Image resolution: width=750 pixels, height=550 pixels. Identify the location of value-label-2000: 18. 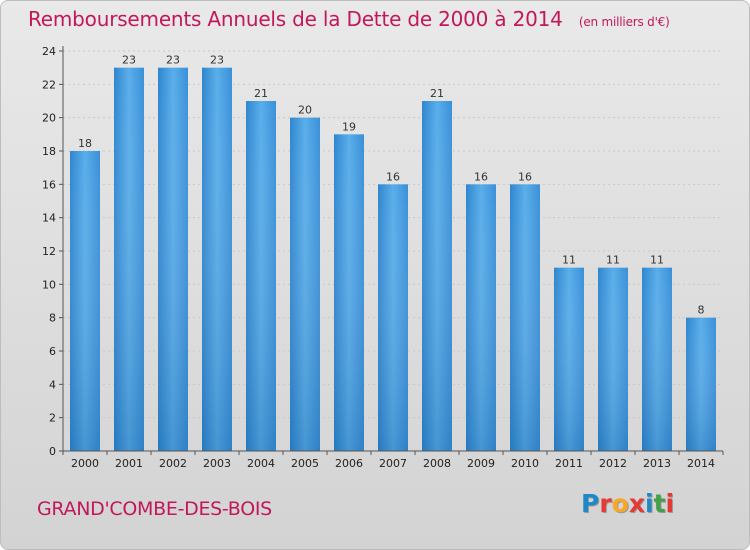
(85, 143).